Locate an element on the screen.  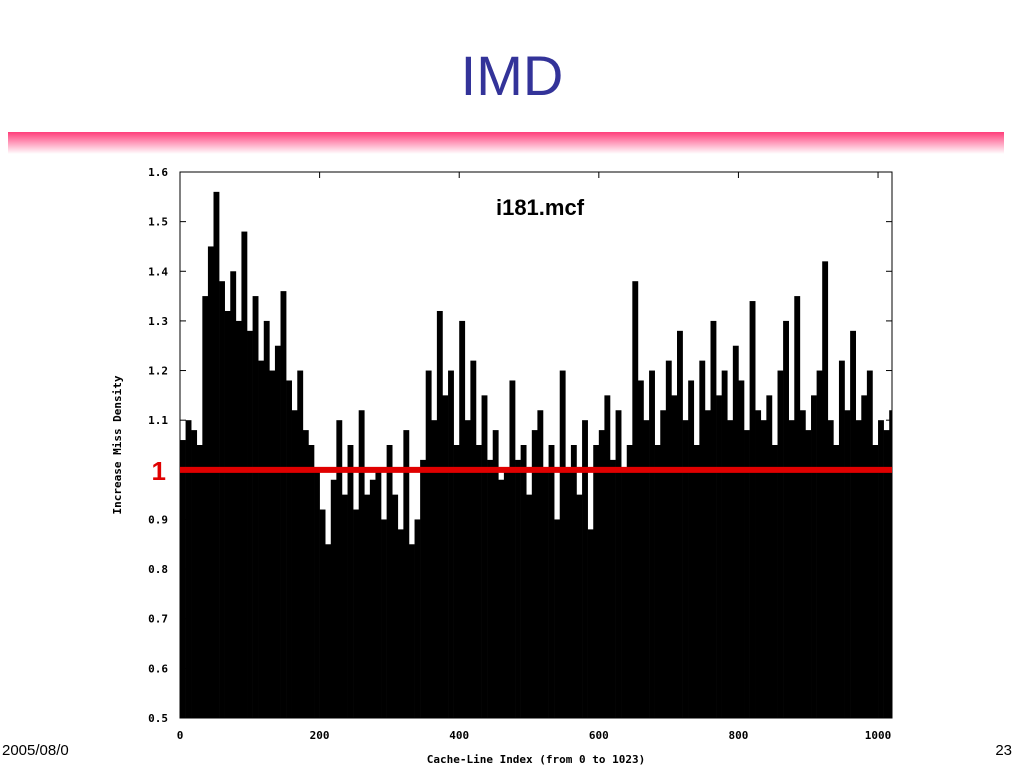
divider is located at coordinates (506, 143).